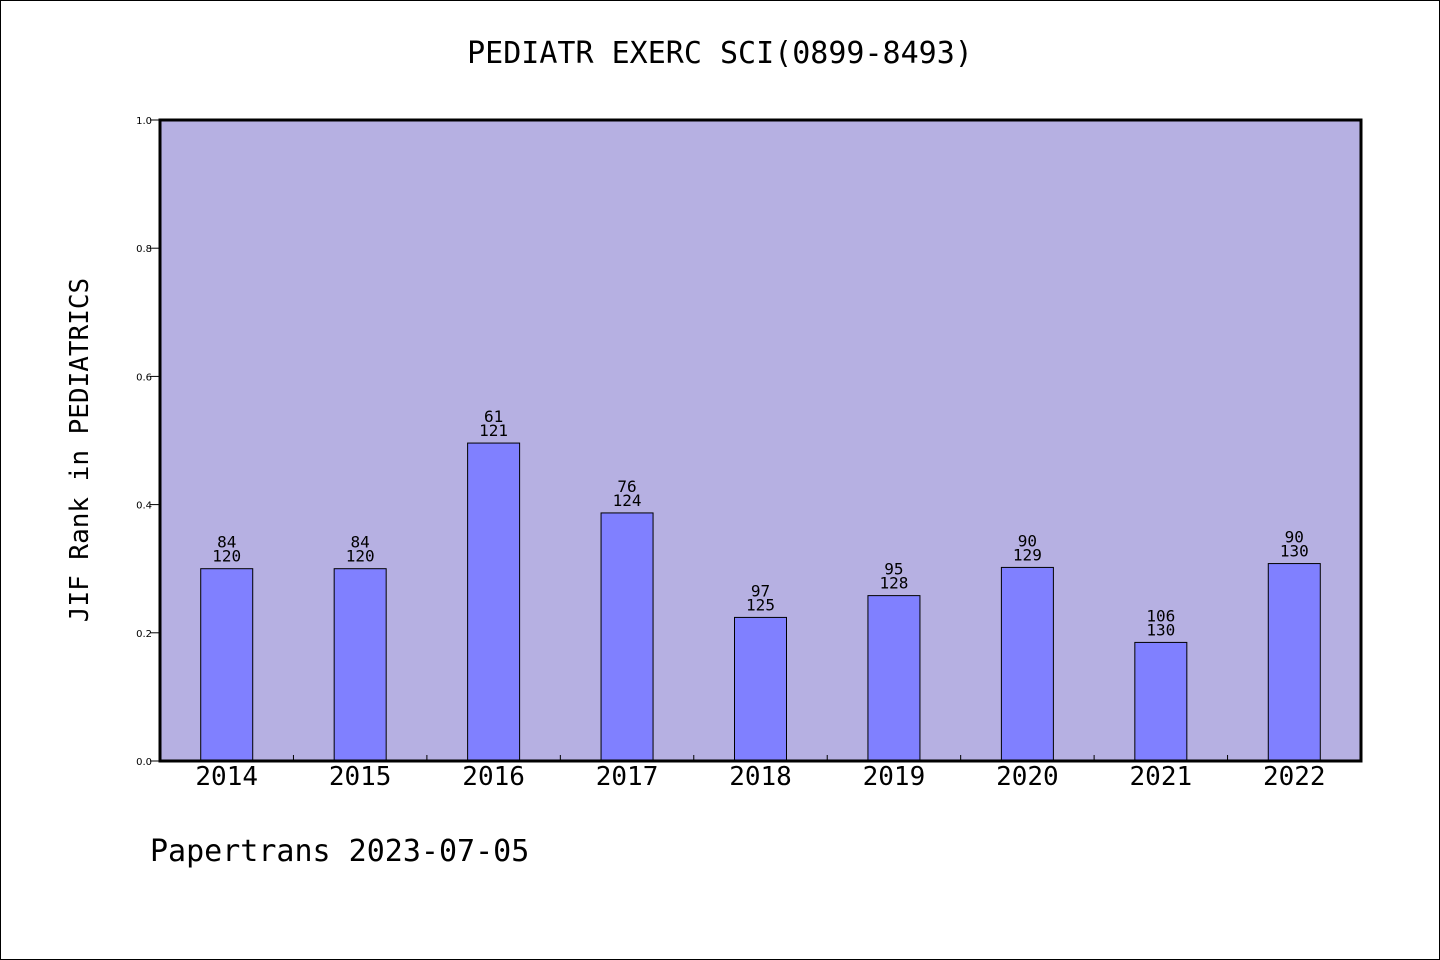  Describe the element at coordinates (760, 777) in the screenshot. I see `x-tick-label: 2018` at that location.